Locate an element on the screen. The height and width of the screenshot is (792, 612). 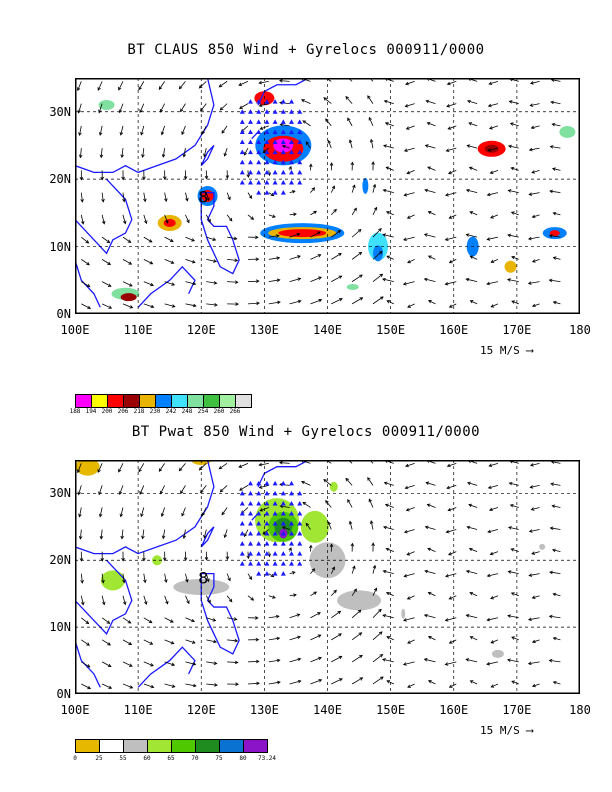
cloud-shade is located at coordinates (567, 131).